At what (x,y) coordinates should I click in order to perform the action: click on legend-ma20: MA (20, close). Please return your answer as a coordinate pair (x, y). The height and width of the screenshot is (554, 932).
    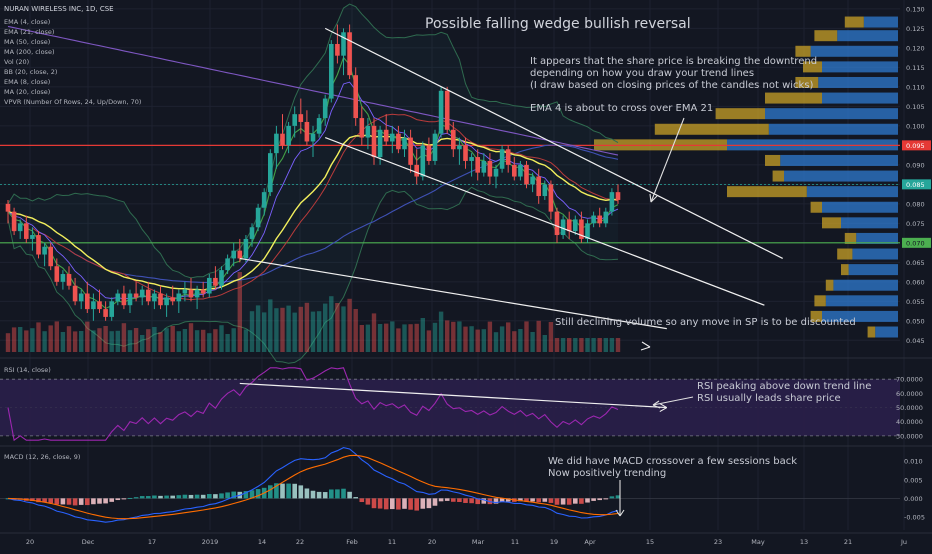
    Looking at the image, I should click on (27, 92).